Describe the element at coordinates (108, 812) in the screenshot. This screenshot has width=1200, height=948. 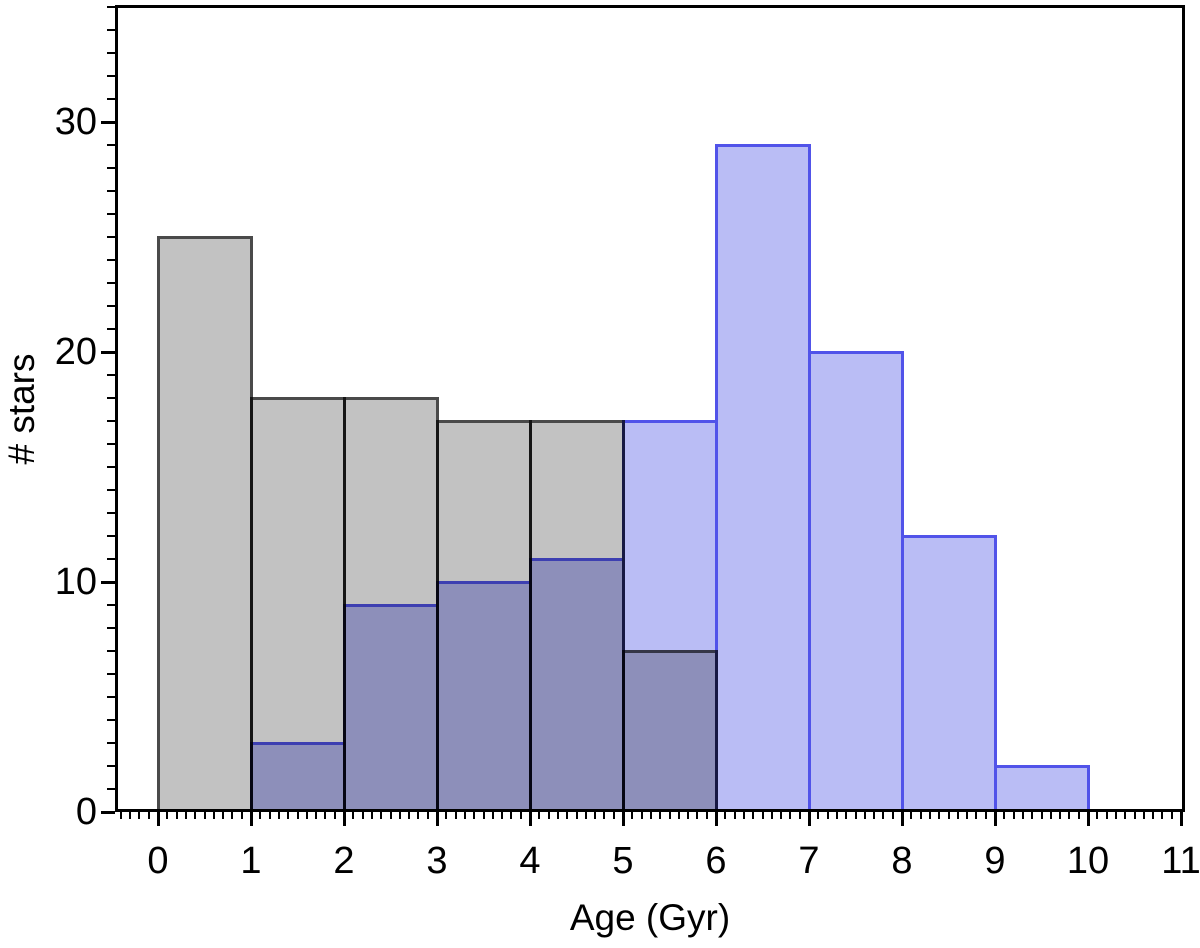
I see `y-major-tick` at that location.